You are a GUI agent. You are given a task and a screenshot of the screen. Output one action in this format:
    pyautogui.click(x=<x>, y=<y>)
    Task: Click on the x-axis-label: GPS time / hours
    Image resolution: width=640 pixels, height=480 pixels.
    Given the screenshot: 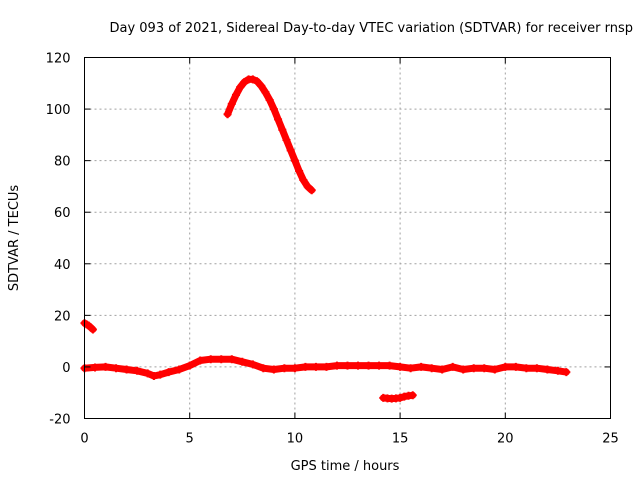 What is the action you would take?
    pyautogui.click(x=345, y=466)
    